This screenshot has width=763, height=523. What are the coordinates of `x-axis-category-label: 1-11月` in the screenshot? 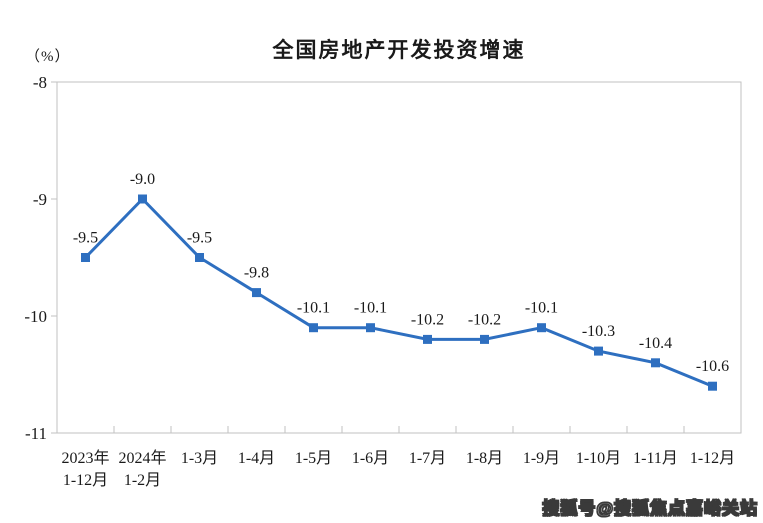 It's located at (655, 458).